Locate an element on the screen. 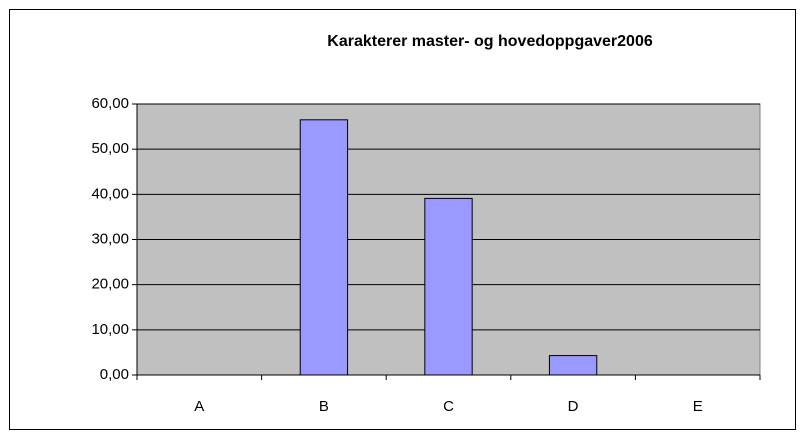 The height and width of the screenshot is (439, 805). x-tick-label: A is located at coordinates (199, 406).